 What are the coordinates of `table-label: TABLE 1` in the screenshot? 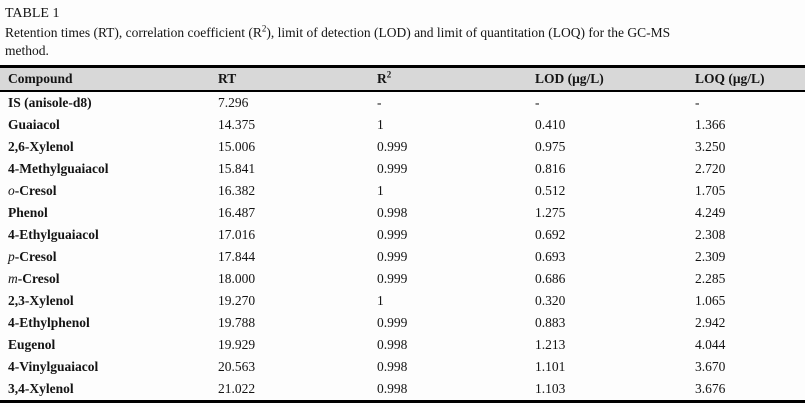 It's located at (32, 13).